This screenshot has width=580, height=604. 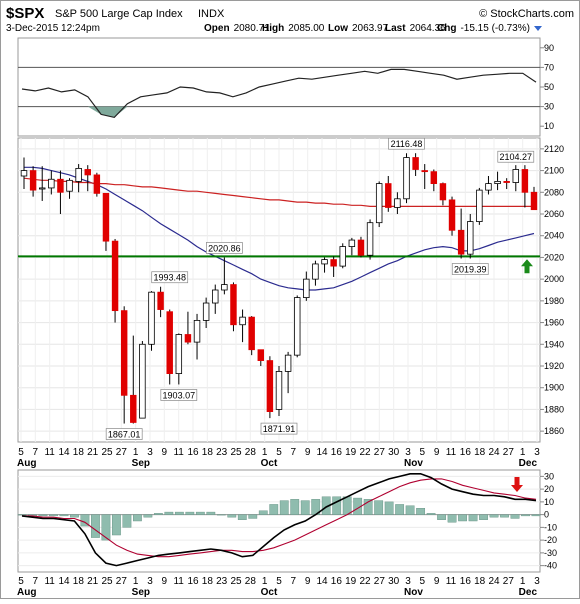 What do you see at coordinates (528, 463) in the screenshot?
I see `price-month-label: Dec` at bounding box center [528, 463].